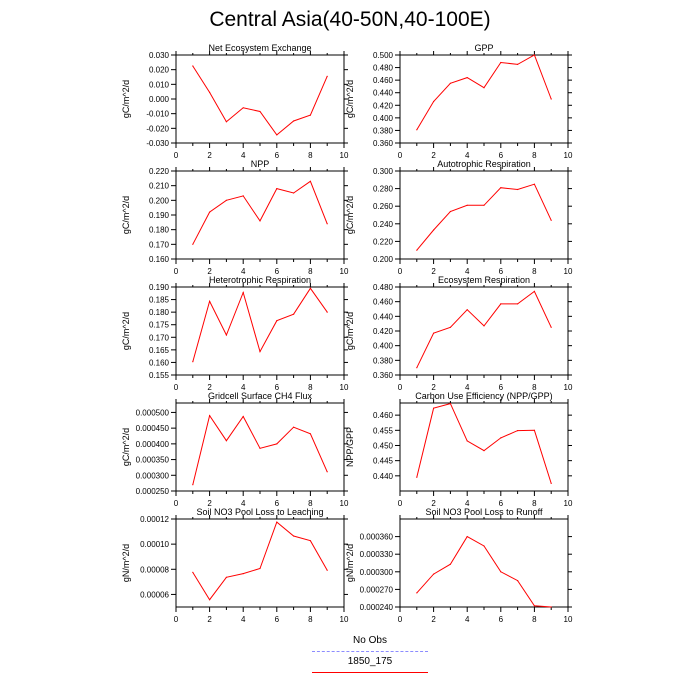  I want to click on y-tick-label: 0.165, so click(159, 350).